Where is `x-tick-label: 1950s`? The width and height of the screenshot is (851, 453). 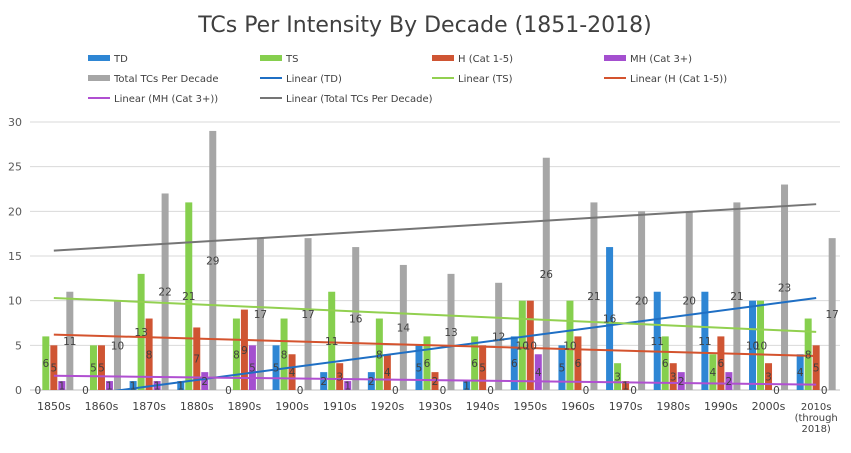 x-tick-label: 1950s is located at coordinates (530, 406).